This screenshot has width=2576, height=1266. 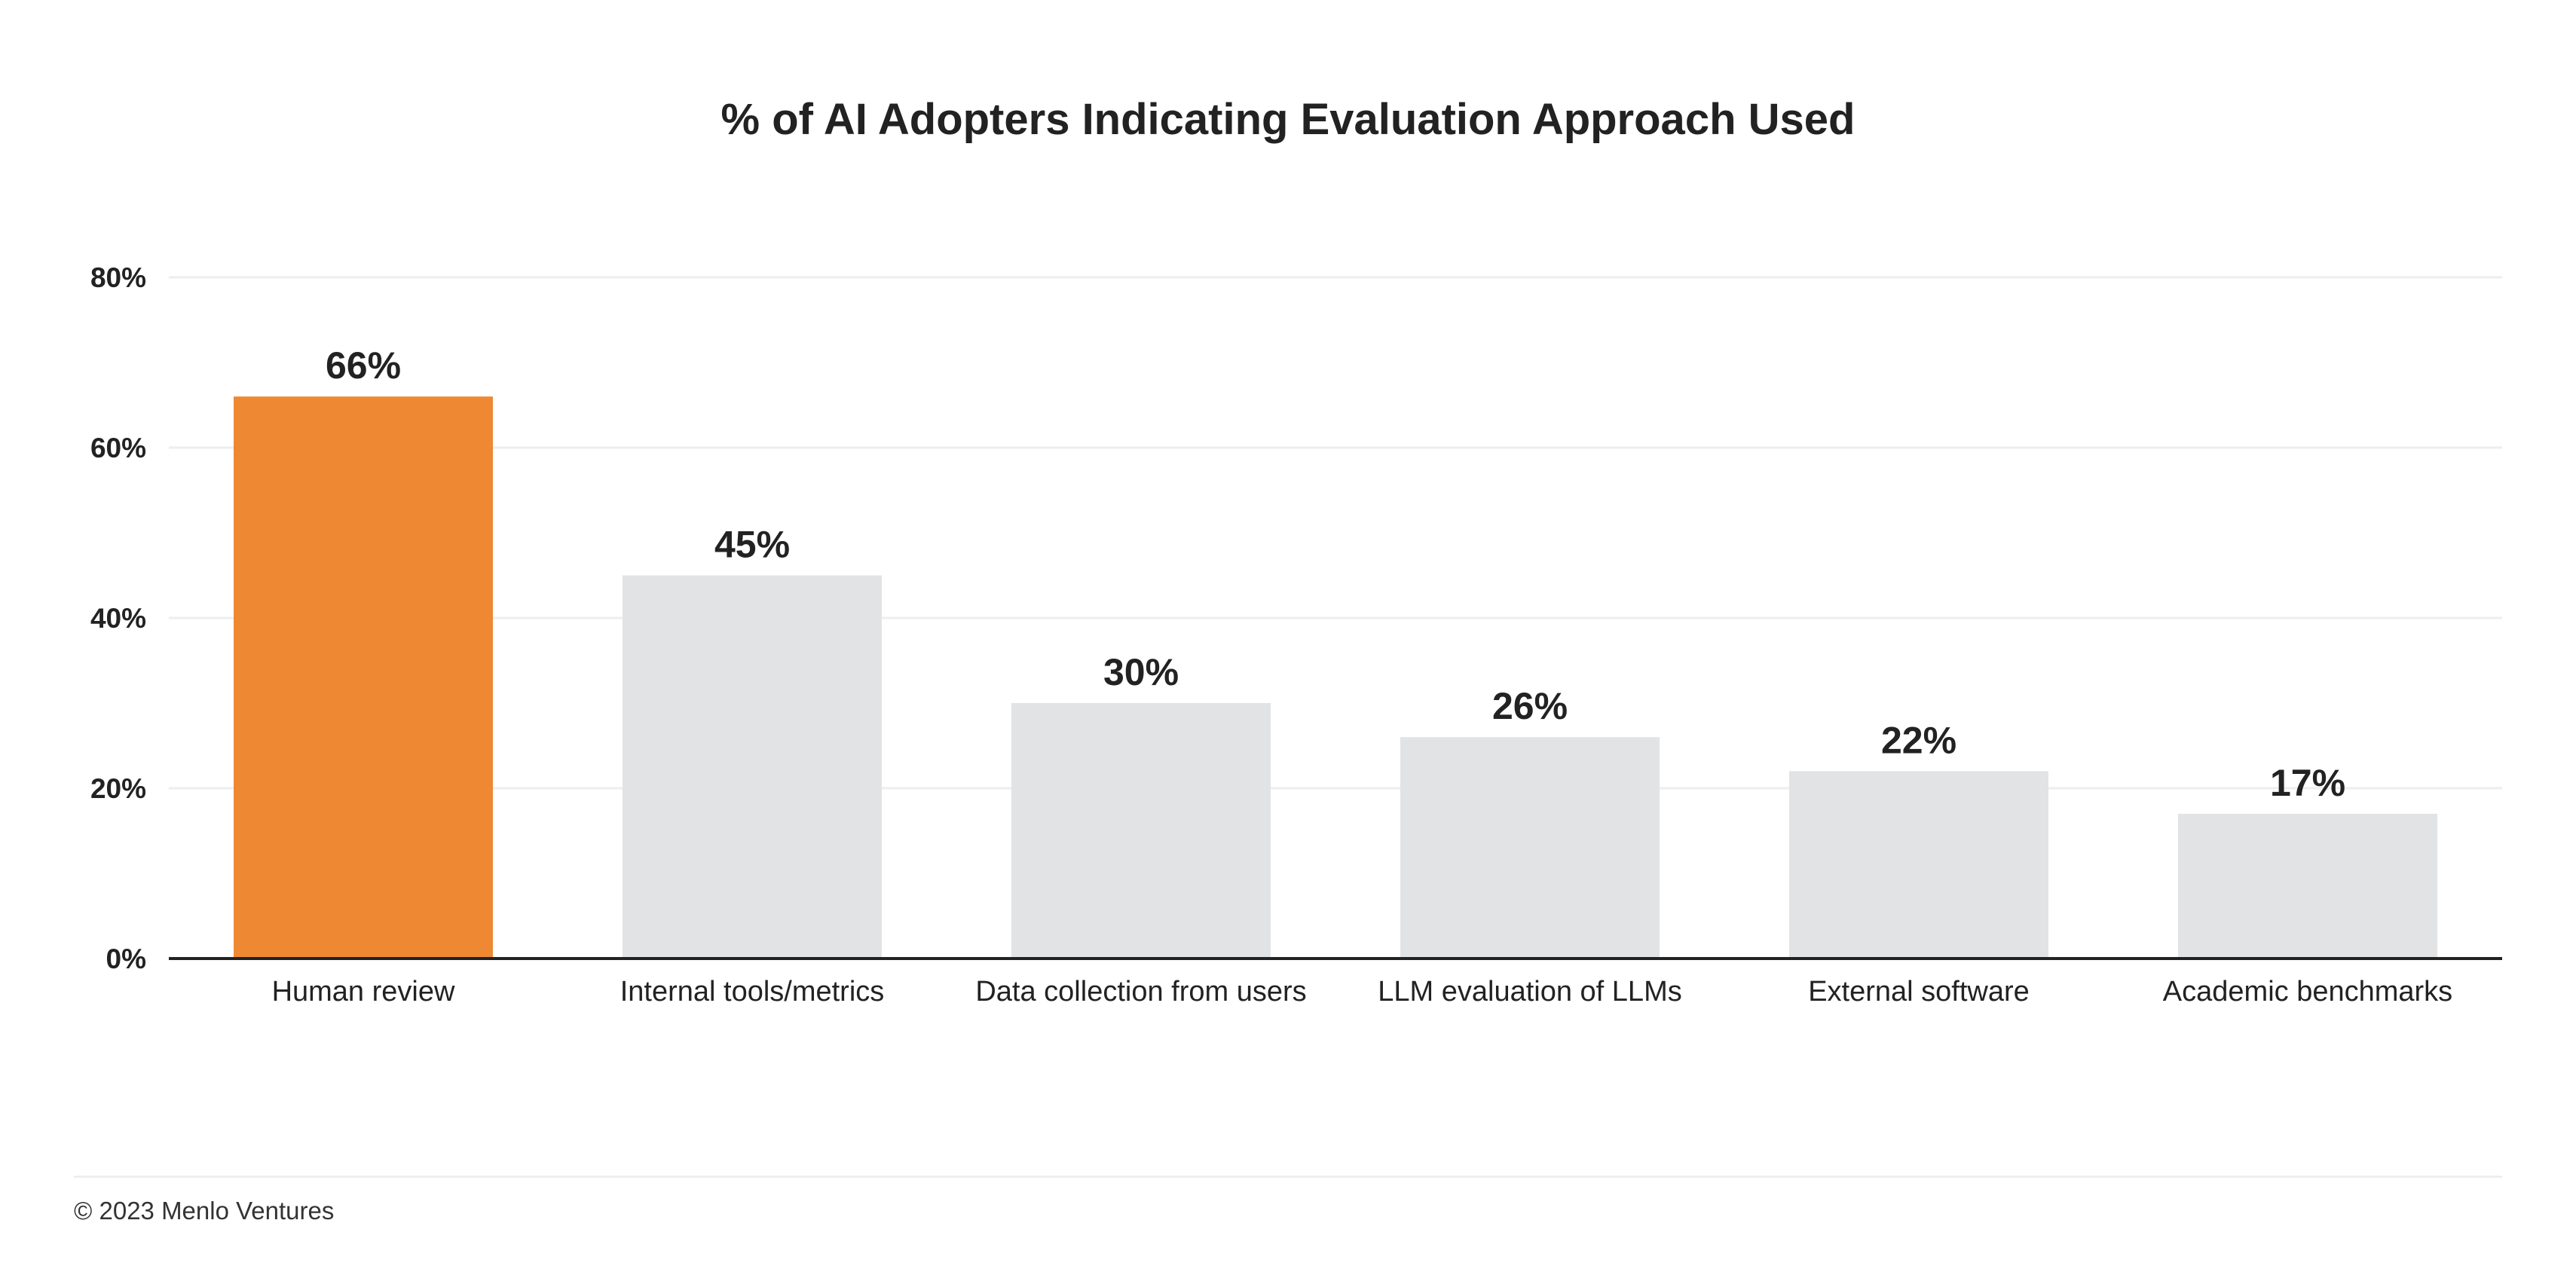 I want to click on y-tick-label: 20%, so click(x=118, y=788).